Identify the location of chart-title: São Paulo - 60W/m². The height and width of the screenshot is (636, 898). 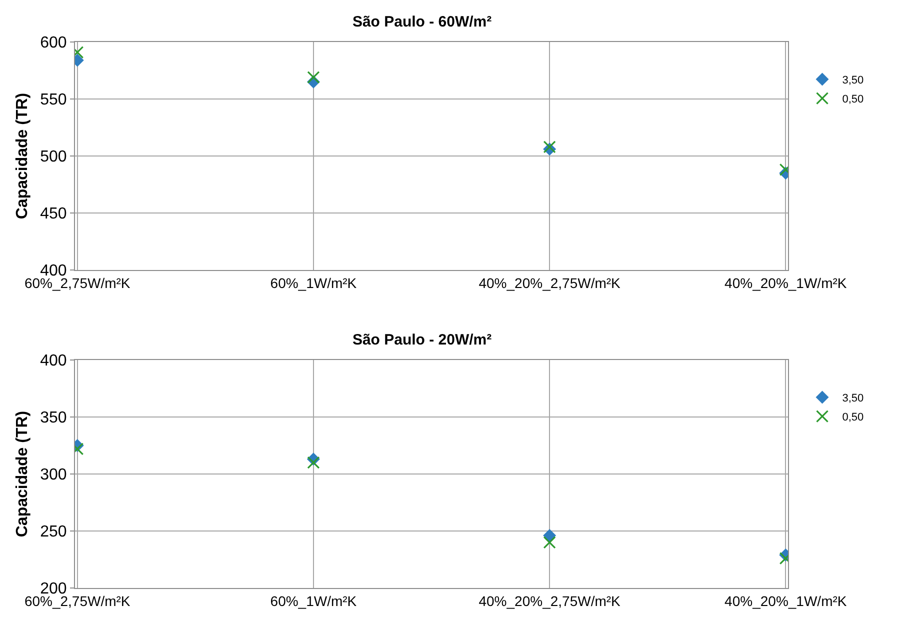
(422, 21).